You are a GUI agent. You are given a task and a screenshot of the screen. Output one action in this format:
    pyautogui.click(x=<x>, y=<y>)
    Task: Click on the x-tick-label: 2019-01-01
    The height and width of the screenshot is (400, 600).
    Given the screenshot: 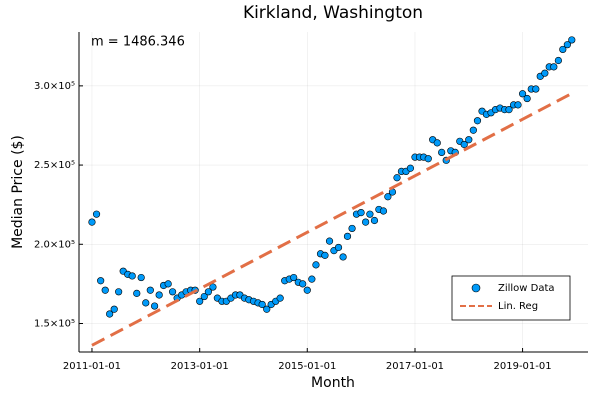 What is the action you would take?
    pyautogui.click(x=523, y=366)
    